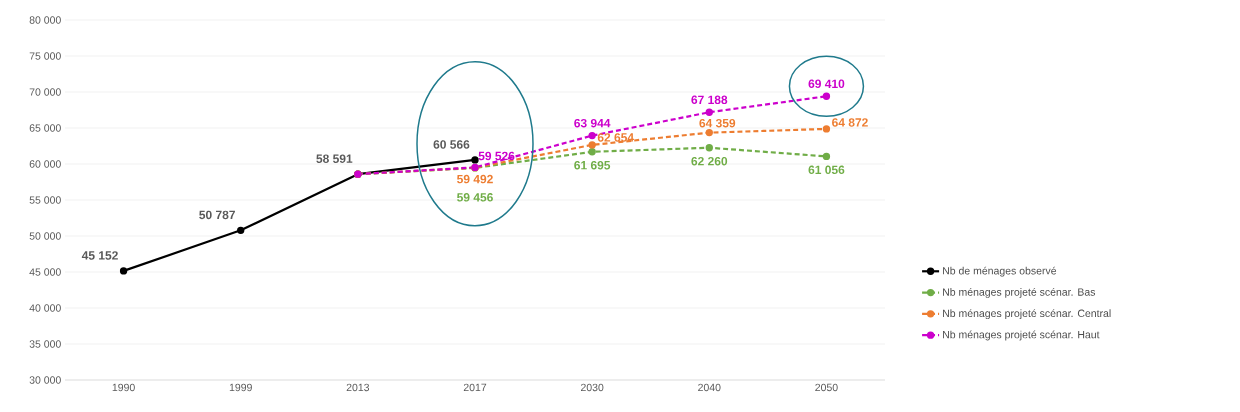  I want to click on data-label: 64 359, so click(717, 123).